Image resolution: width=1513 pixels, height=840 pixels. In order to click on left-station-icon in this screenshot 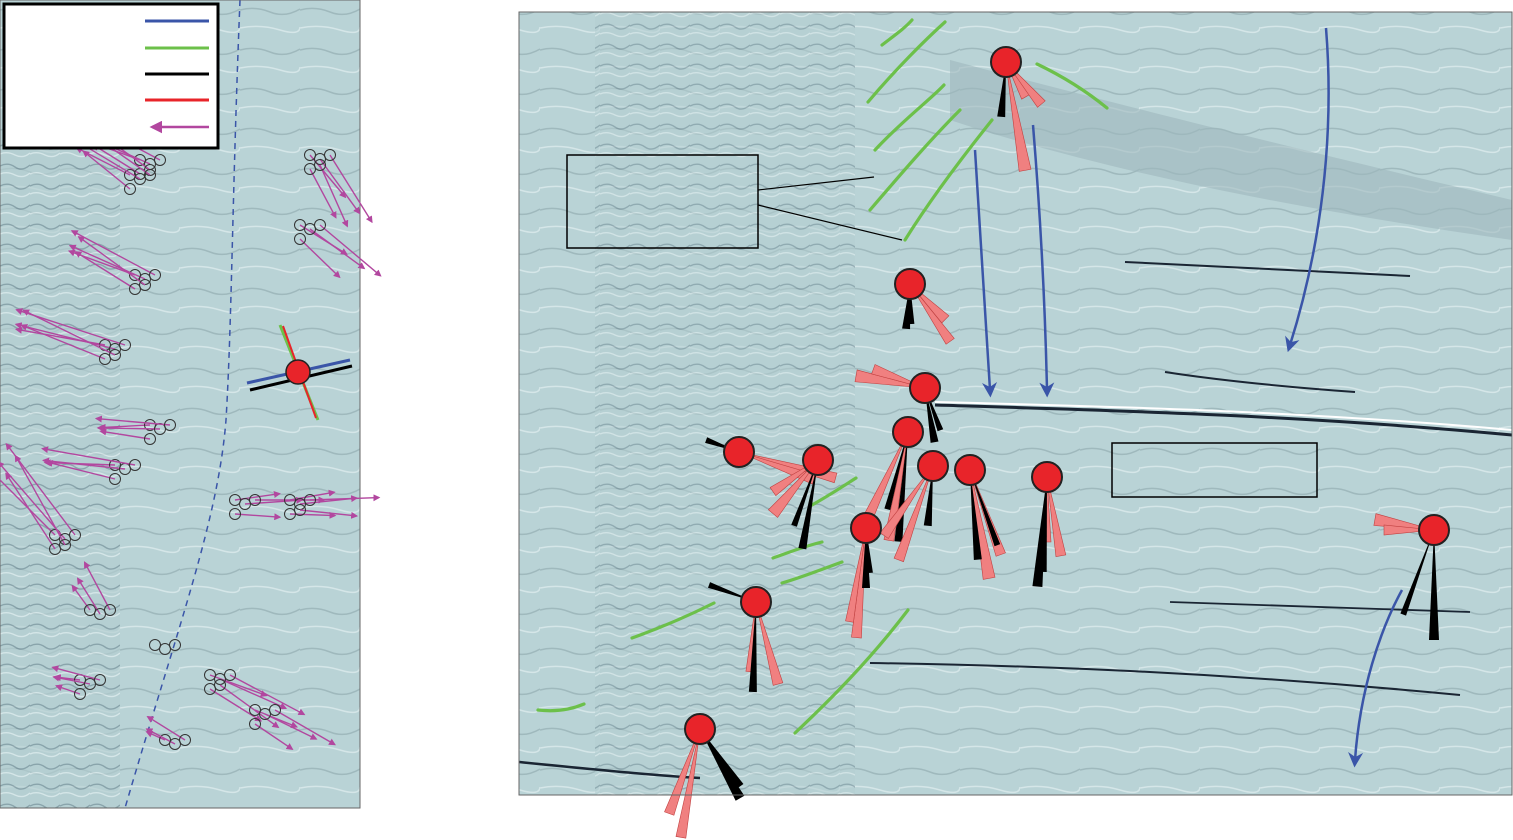, I will do `click(298, 372)`.